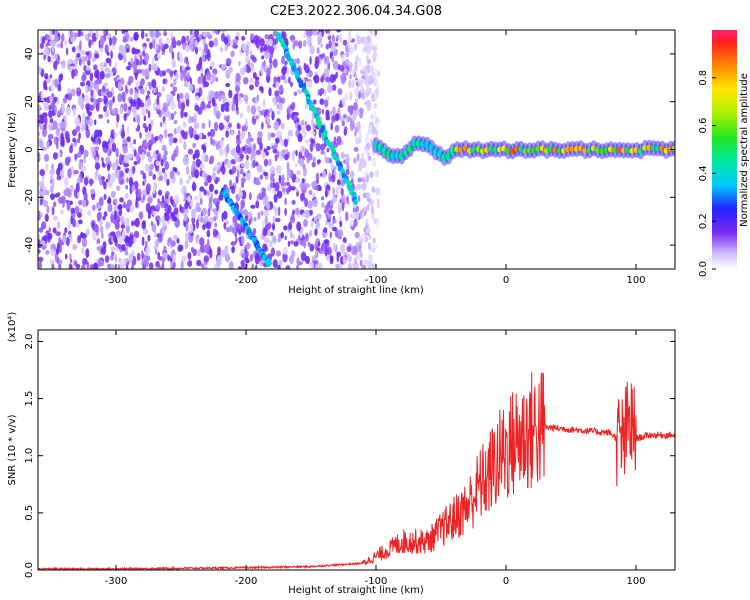 The height and width of the screenshot is (600, 750). Describe the element at coordinates (356, 290) in the screenshot. I see `spectrogram-x-label: Height of straight line (km)` at that location.